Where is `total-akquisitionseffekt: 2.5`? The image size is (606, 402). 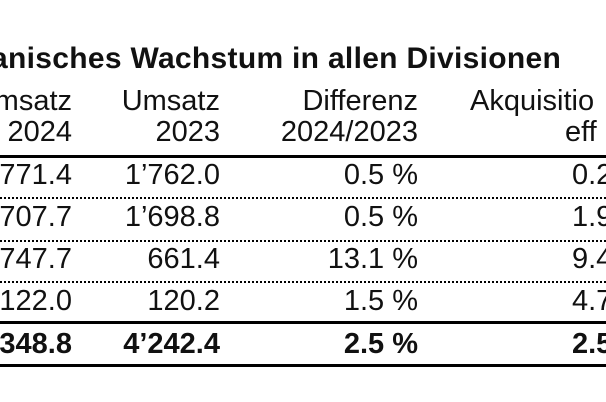 total-akquisitionseffekt: 2.5 is located at coordinates (589, 344).